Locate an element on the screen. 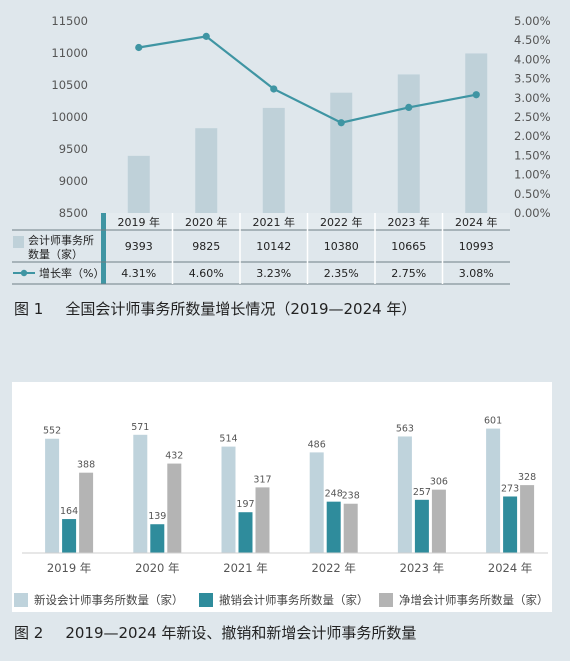 This screenshot has width=570, height=661. right-axis-tick-label: 0.50% is located at coordinates (532, 194).